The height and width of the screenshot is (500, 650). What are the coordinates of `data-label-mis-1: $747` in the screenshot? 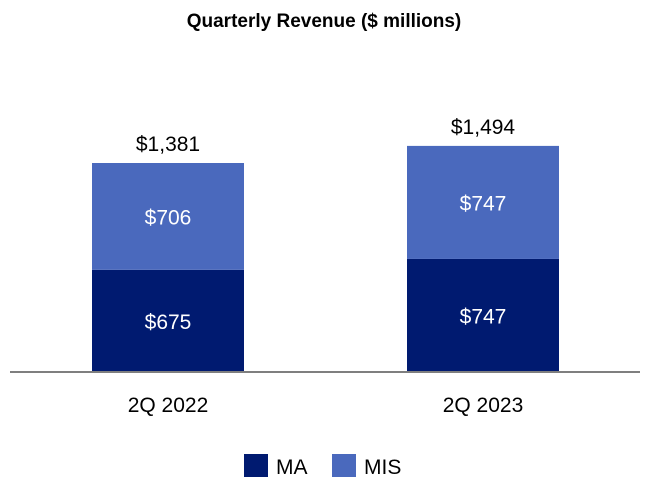 It's located at (483, 203).